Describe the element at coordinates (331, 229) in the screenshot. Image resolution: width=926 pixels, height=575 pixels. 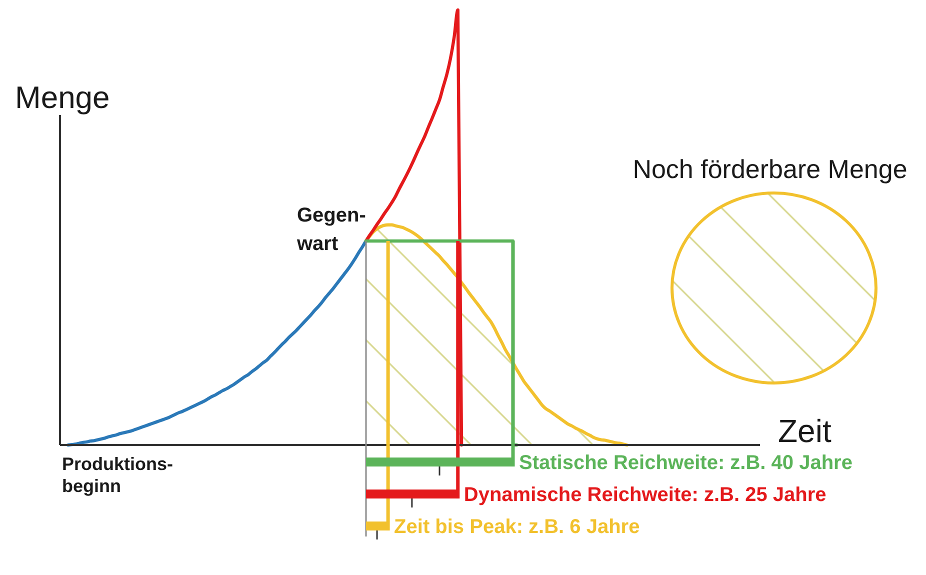
I see `annotation: Gegen- wart` at that location.